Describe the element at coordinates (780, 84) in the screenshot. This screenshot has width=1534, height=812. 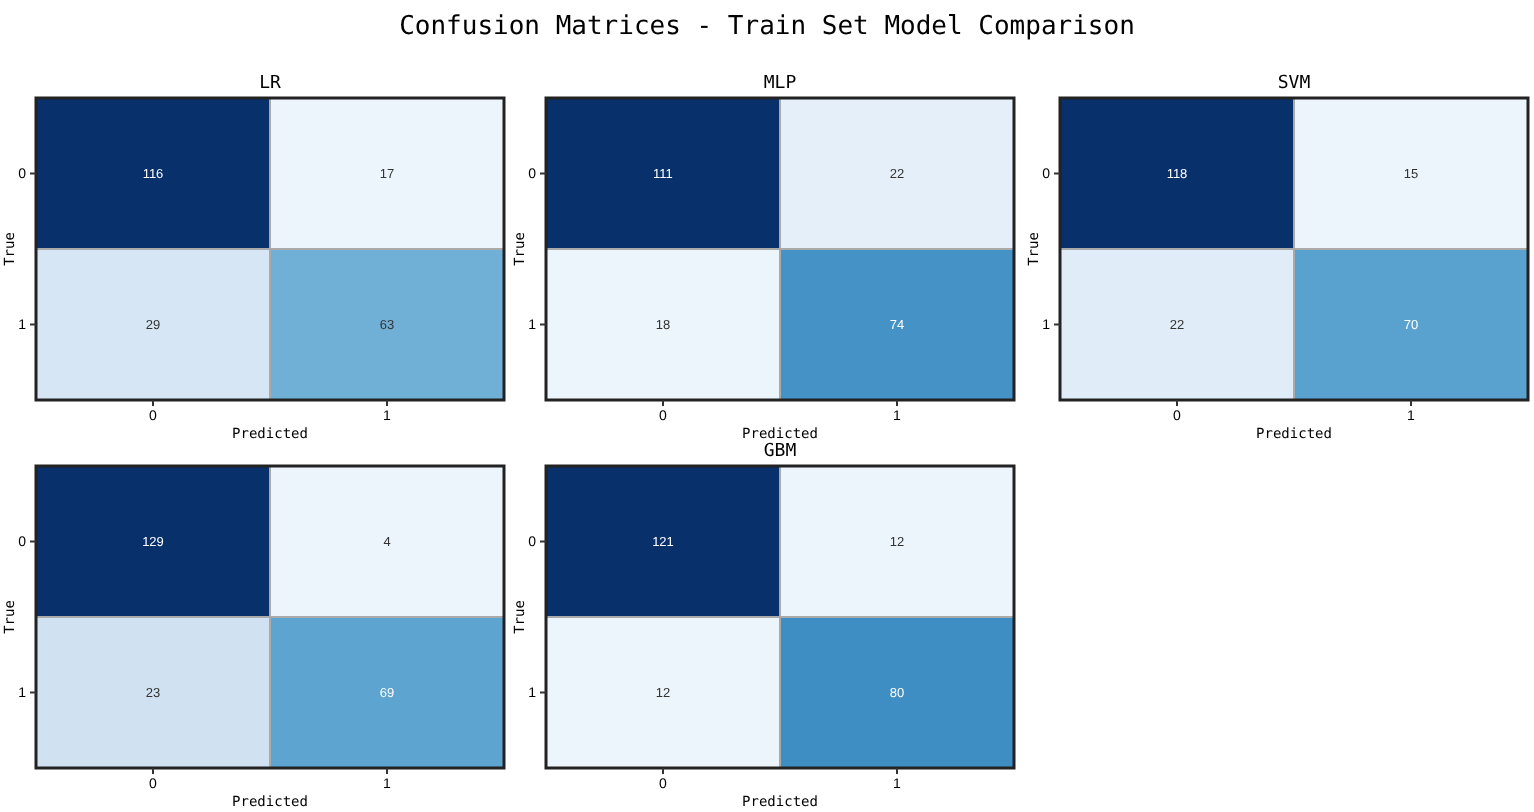
I see `chart-title: MLP` at that location.